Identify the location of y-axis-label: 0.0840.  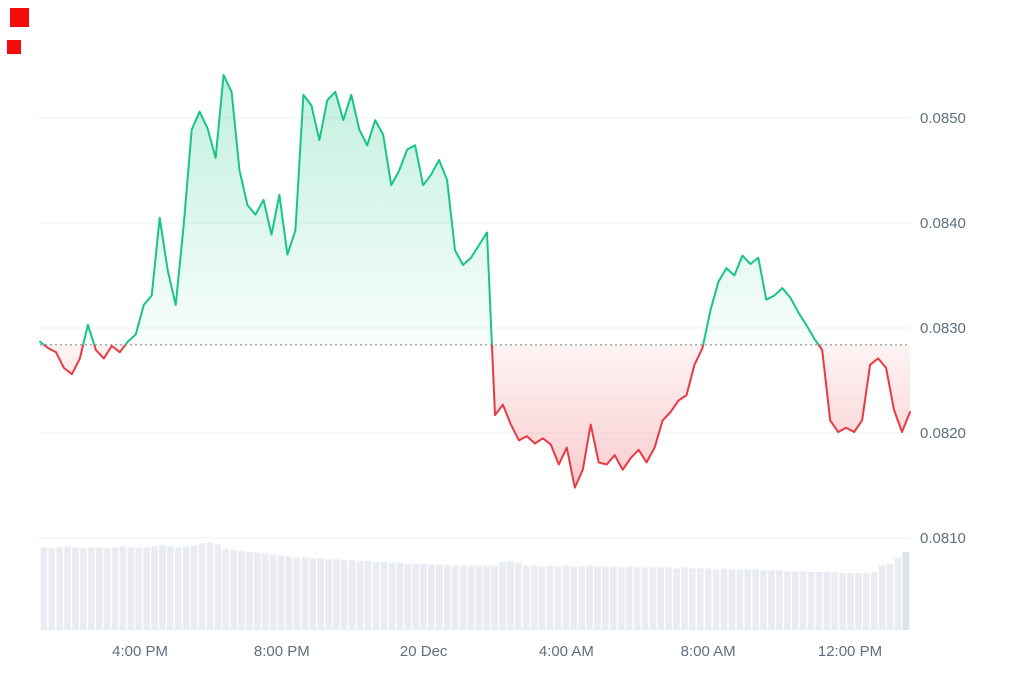
(943, 223).